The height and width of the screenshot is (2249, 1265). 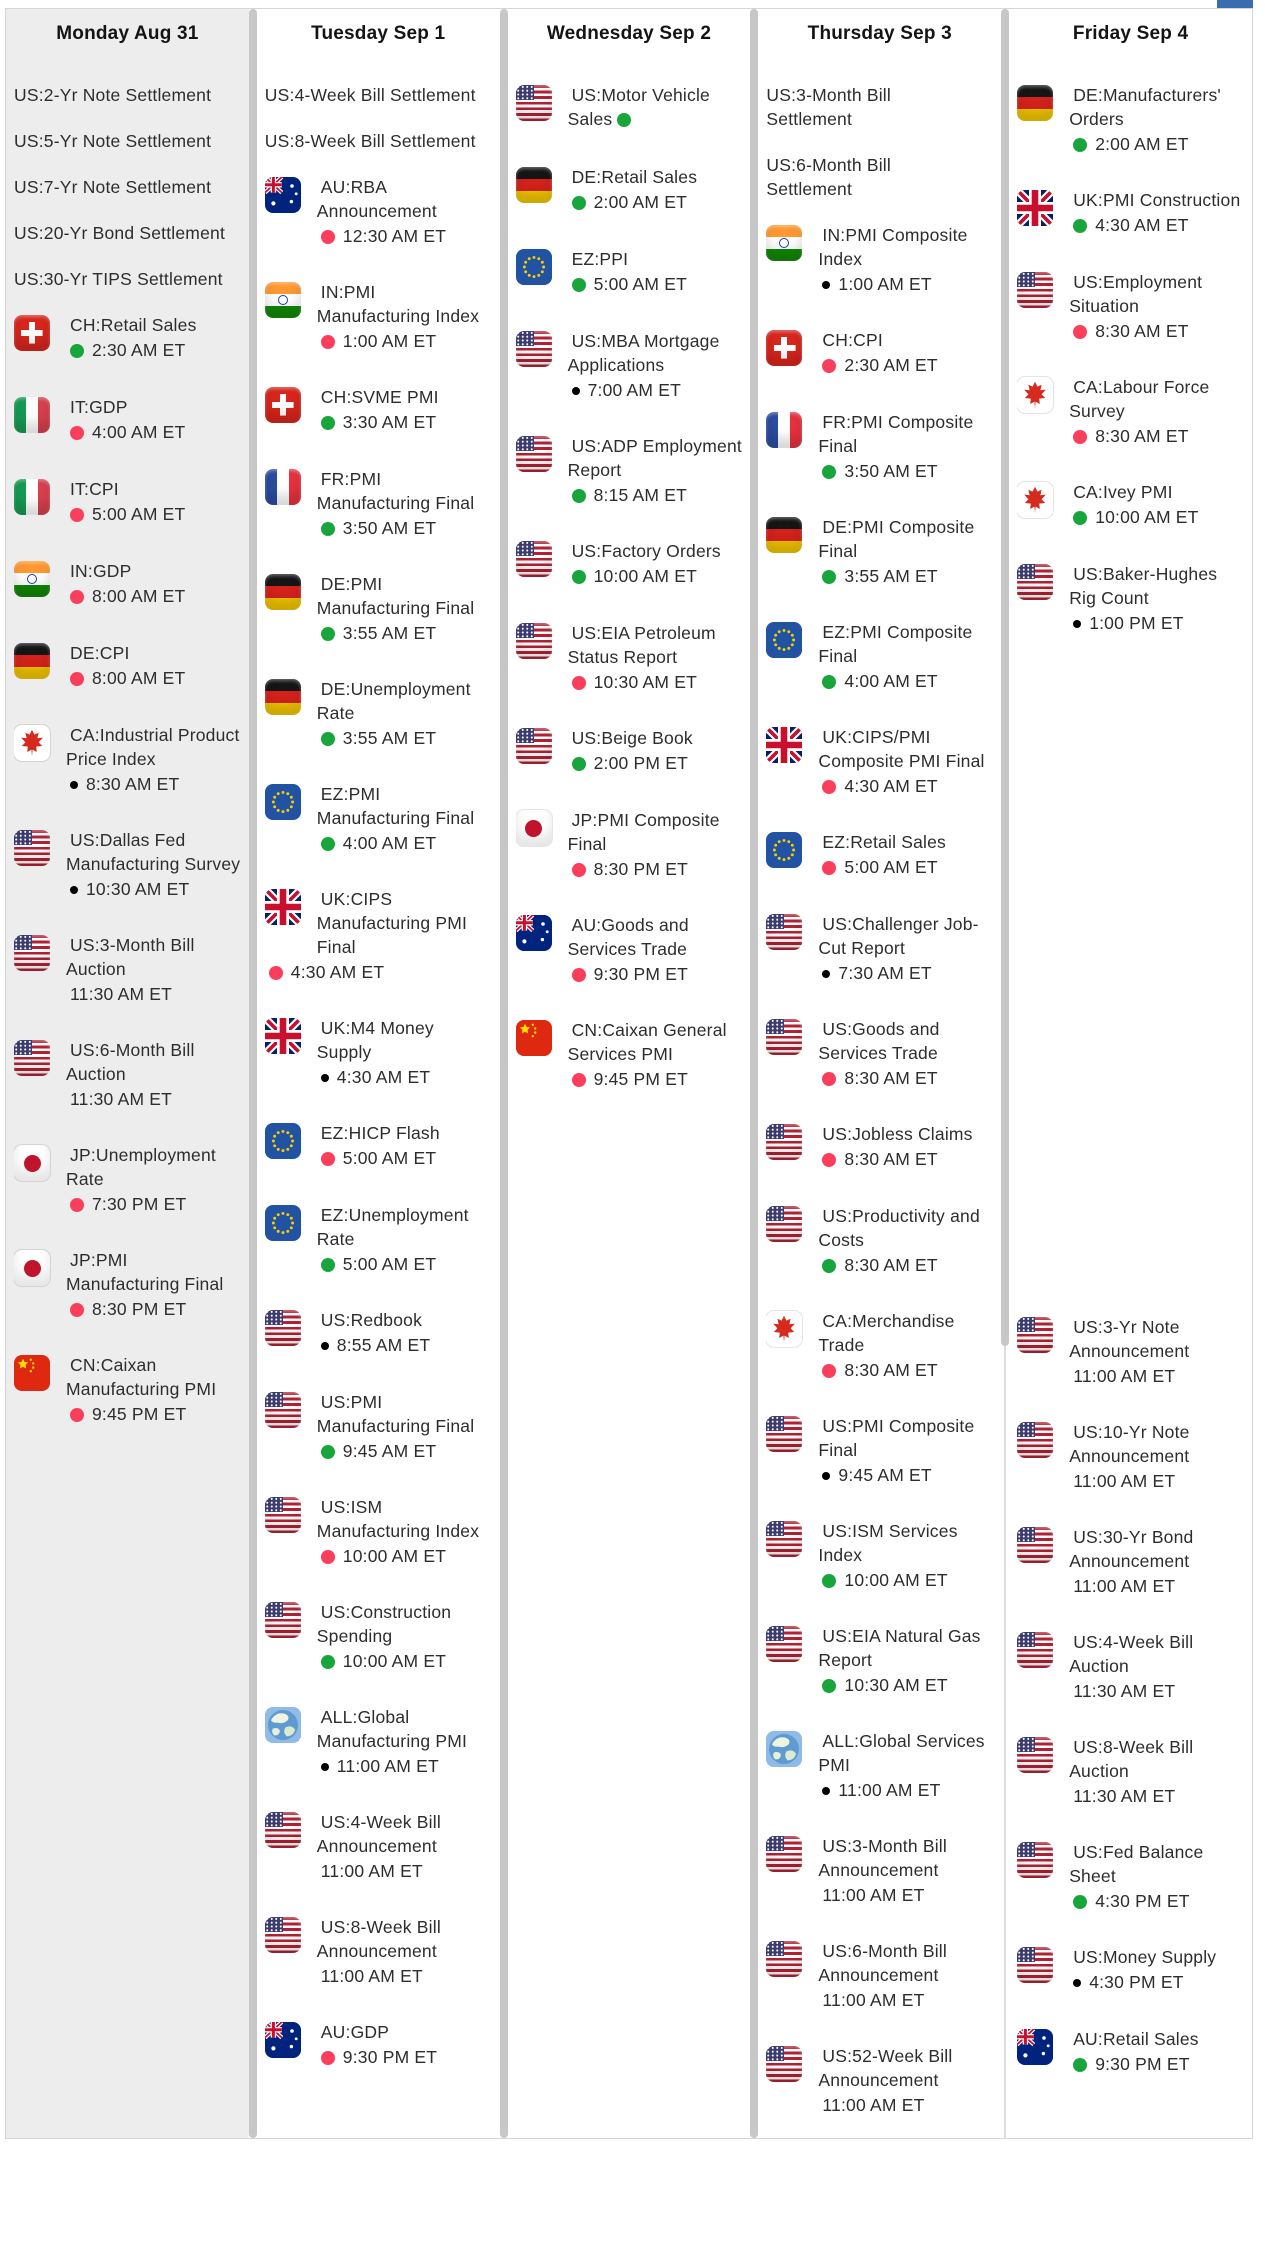 What do you see at coordinates (629, 365) in the screenshot?
I see `event-item: US:MBA Mortgage Applications 7:00 AM ET` at bounding box center [629, 365].